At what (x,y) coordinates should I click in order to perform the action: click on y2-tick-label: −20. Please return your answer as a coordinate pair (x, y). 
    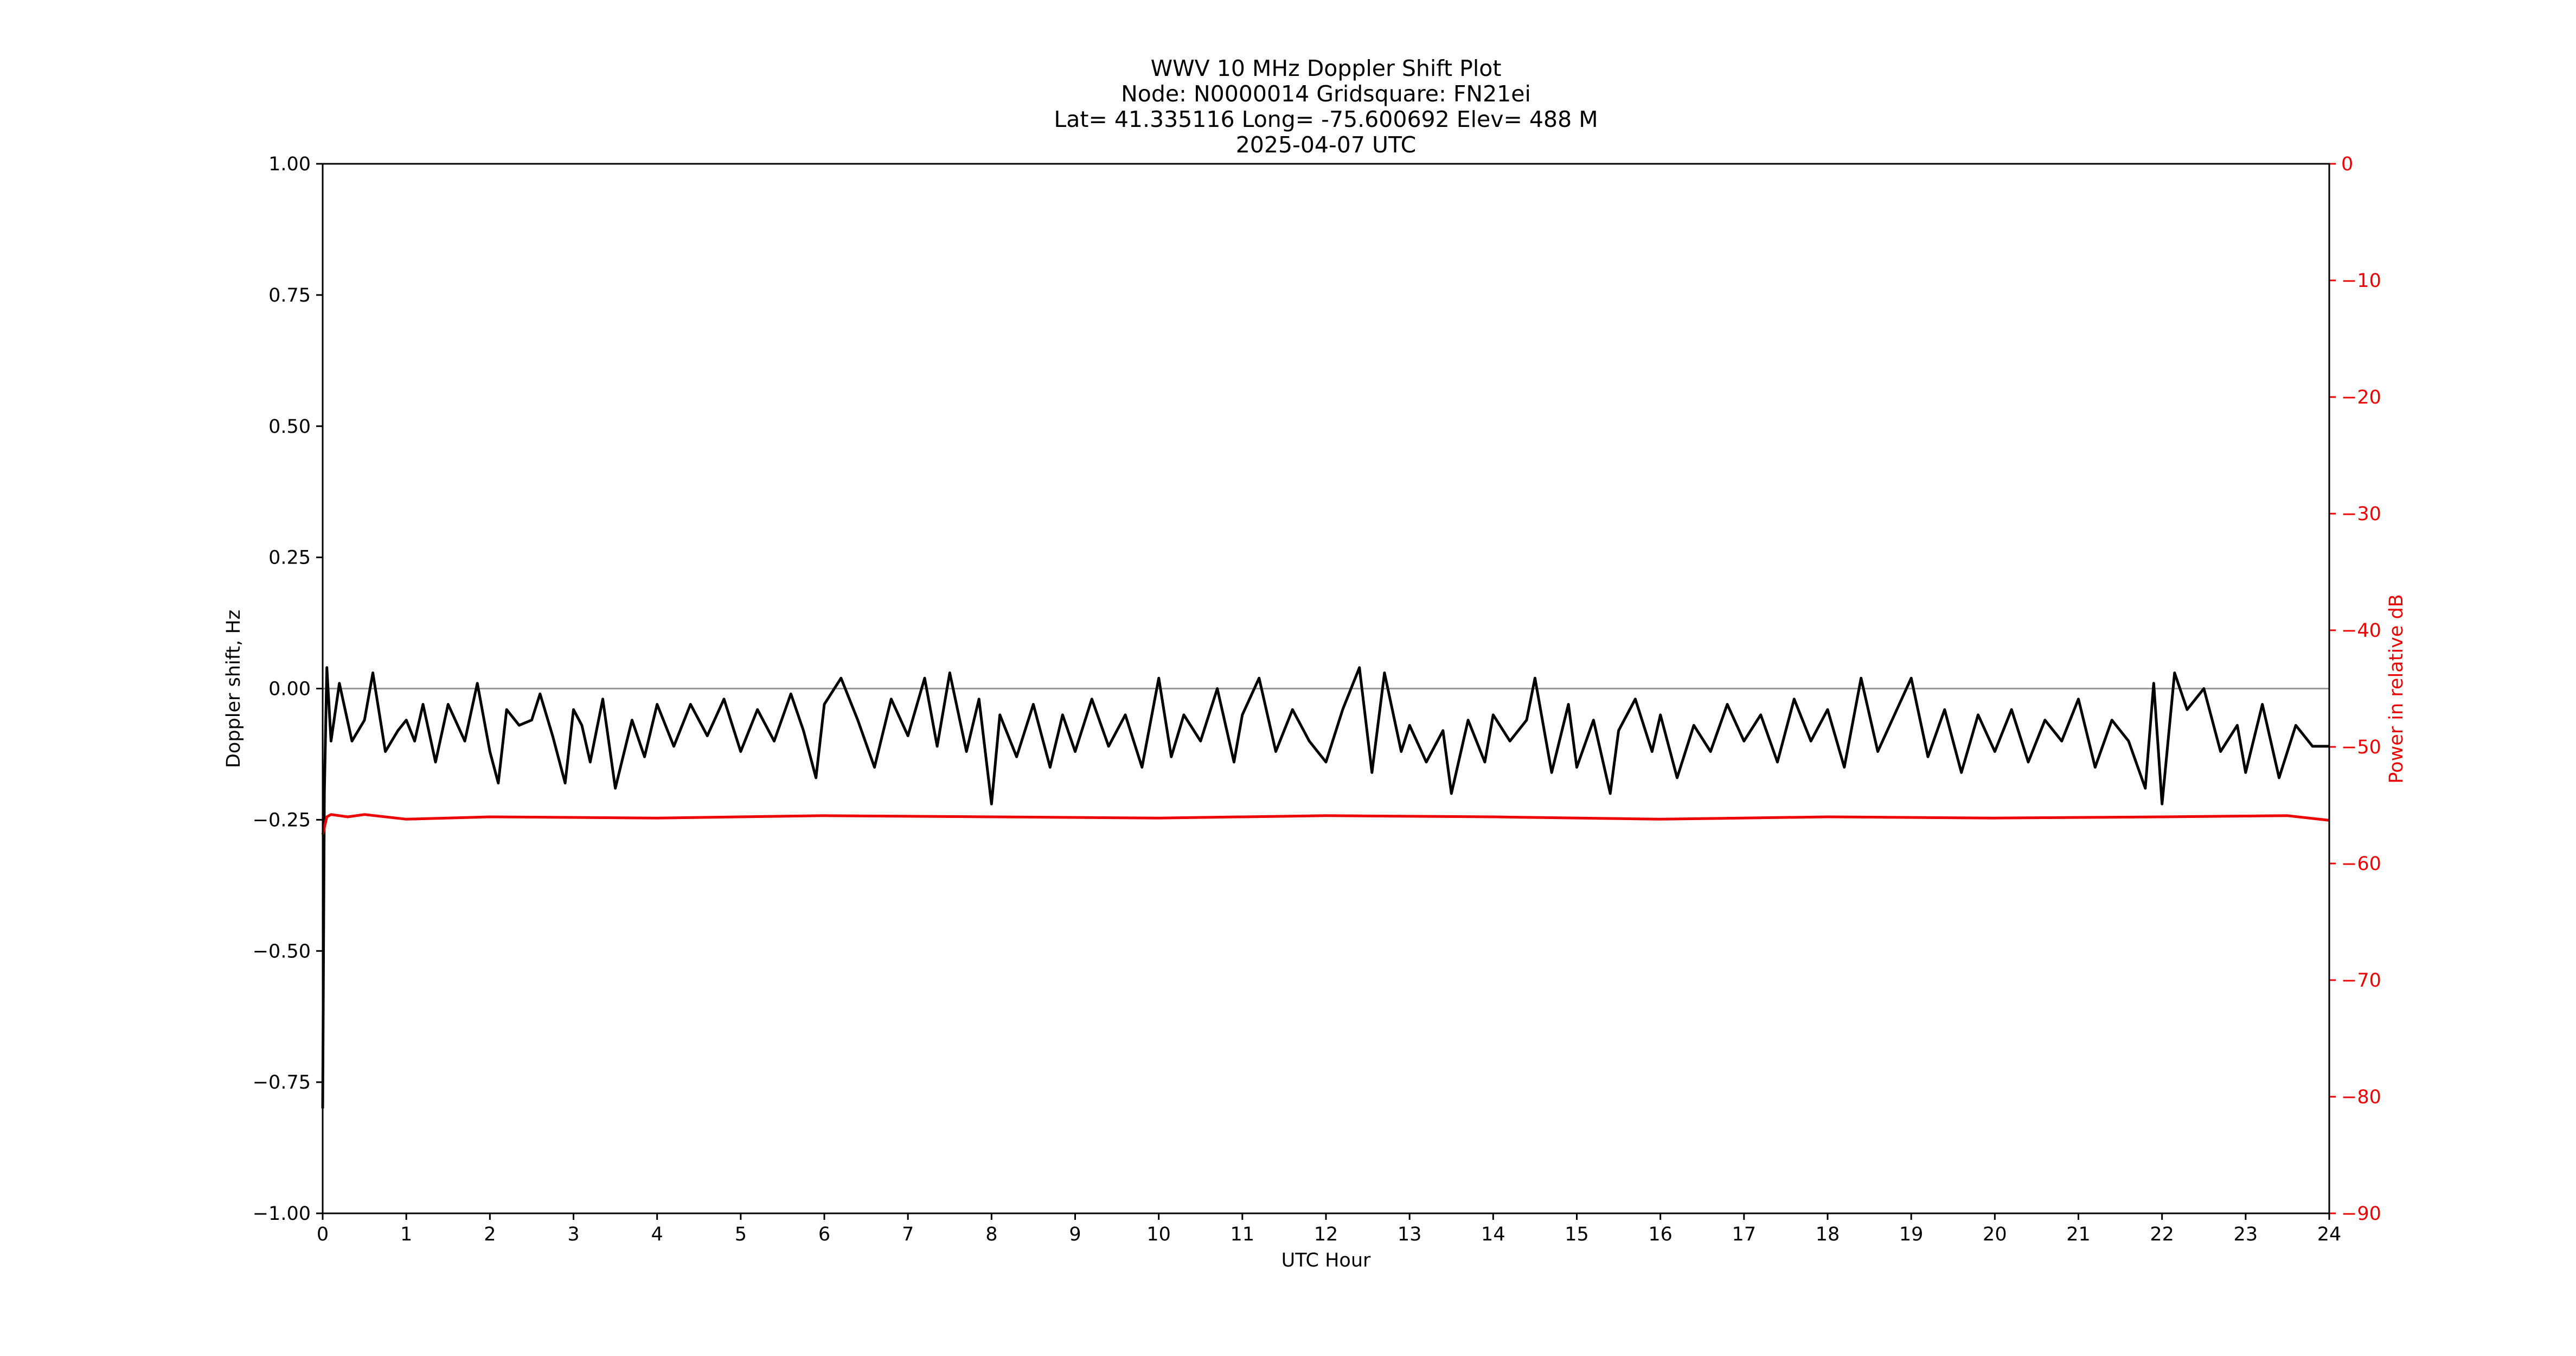
    Looking at the image, I should click on (2361, 397).